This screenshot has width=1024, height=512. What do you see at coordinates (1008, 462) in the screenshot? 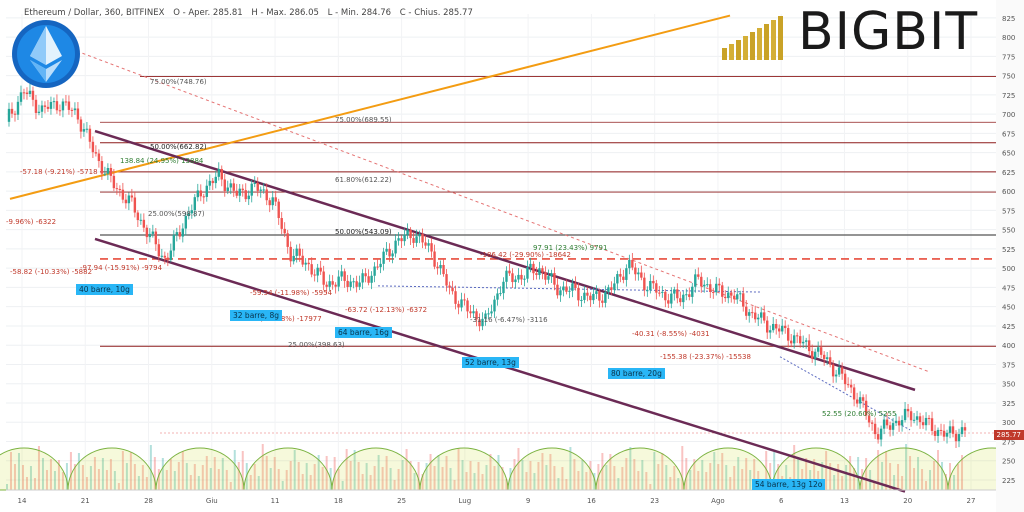
I see `y-tick-label: 250` at bounding box center [1008, 462].